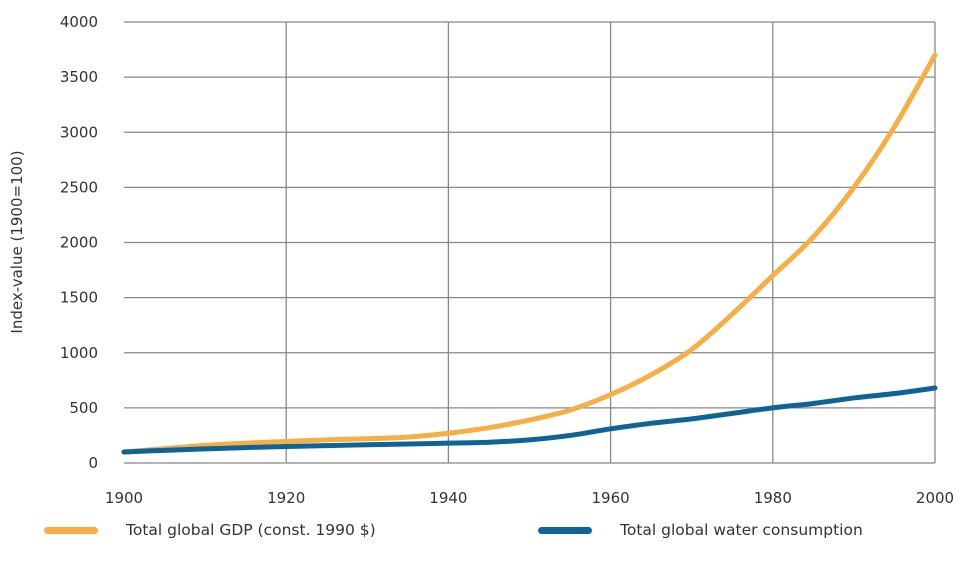 This screenshot has height=573, width=958. Describe the element at coordinates (79, 22) in the screenshot. I see `y-tick-label-4000: 4000` at that location.